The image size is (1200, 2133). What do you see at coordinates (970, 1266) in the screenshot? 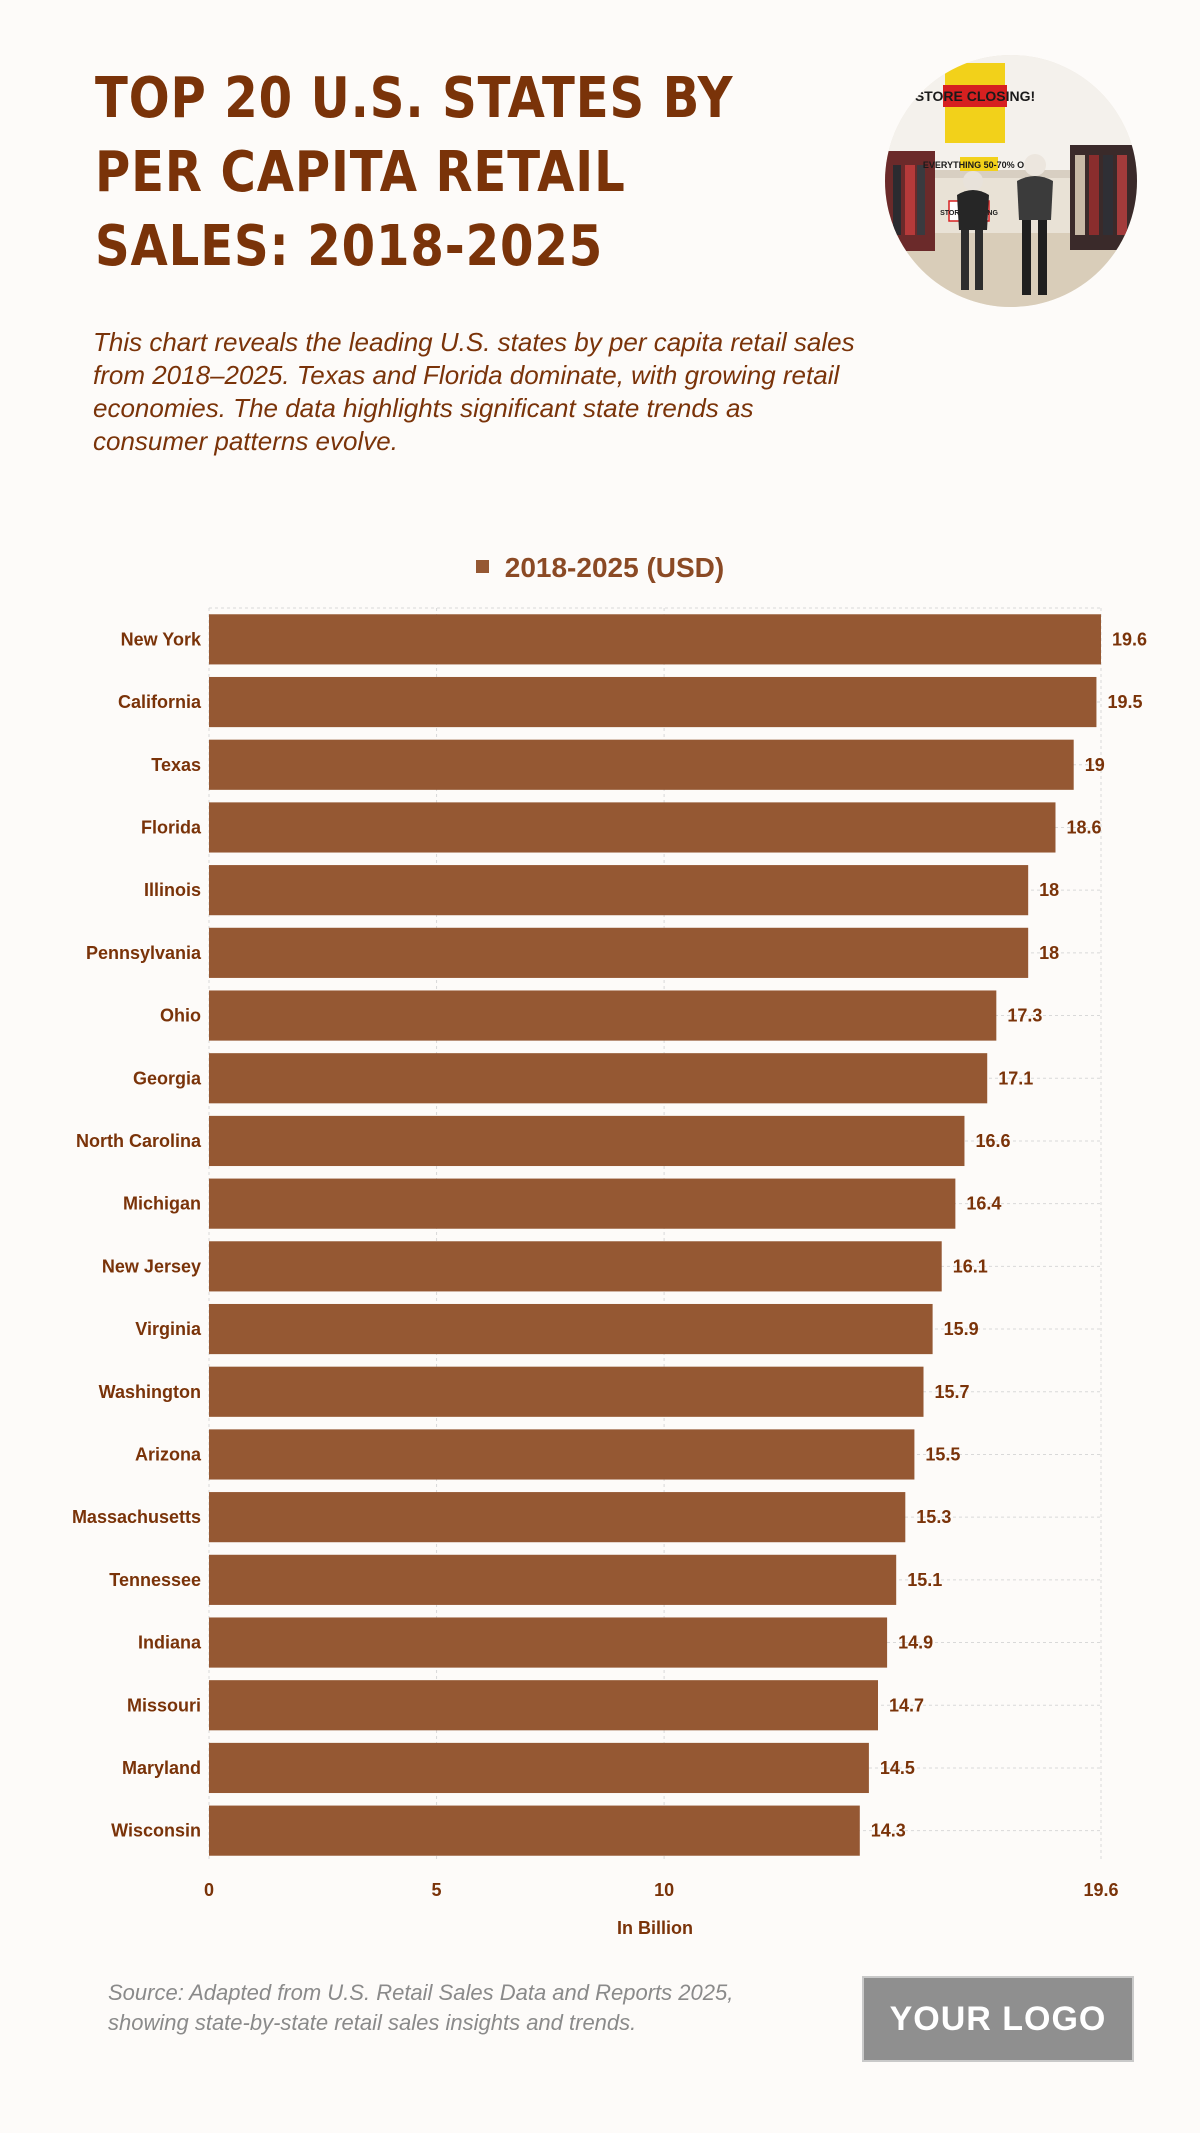
I see `bar-value-label: 16.1` at bounding box center [970, 1266].